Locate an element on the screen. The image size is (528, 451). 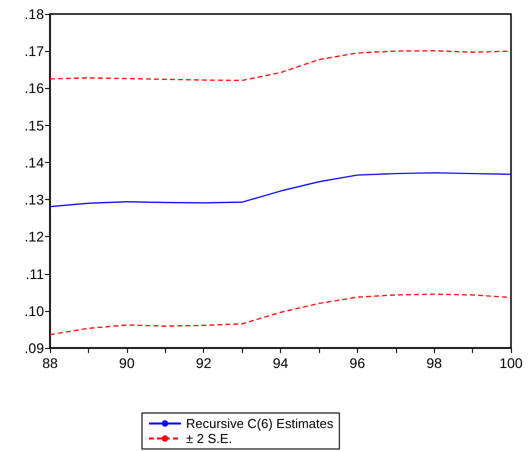
y-tick-label: .09 is located at coordinates (34, 348).